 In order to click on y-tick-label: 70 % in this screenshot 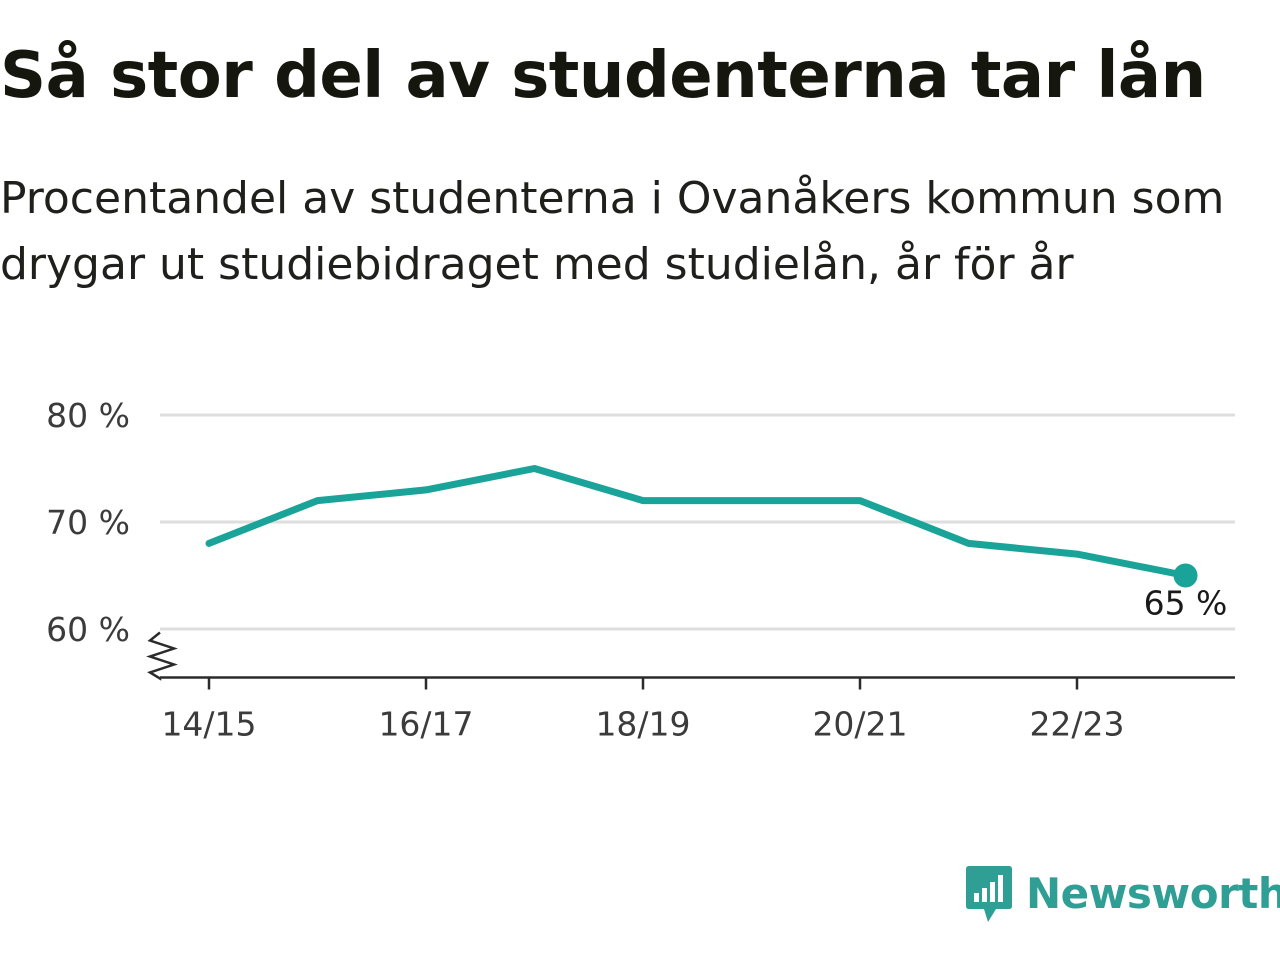, I will do `click(88, 522)`.